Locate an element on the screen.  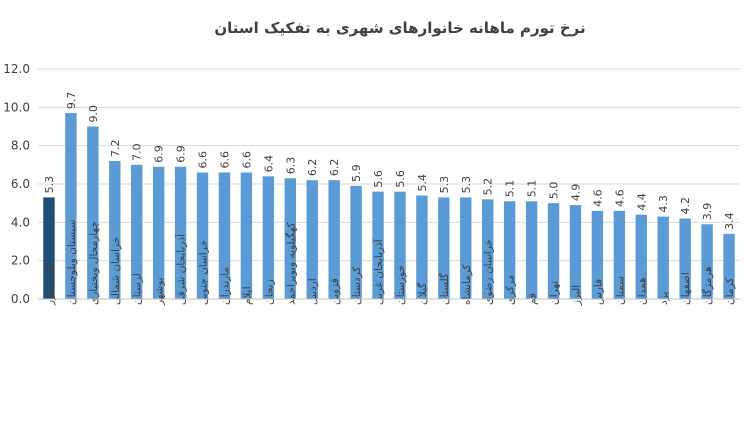
x-tick-label: ایلام is located at coordinates (247, 295).